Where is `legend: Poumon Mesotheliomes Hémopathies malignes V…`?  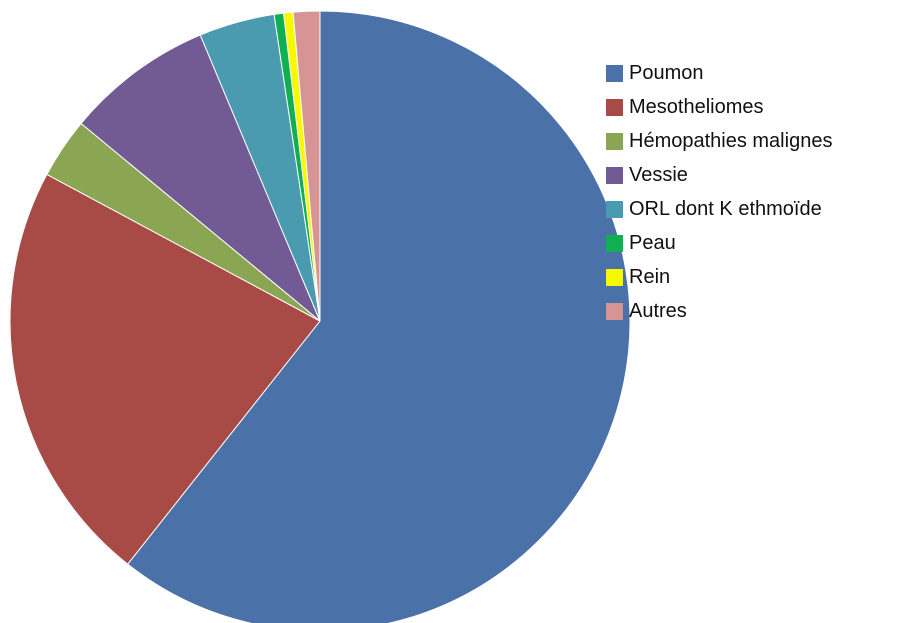
legend: Poumon Mesotheliomes Hémopathies malignes V… is located at coordinates (755, 192).